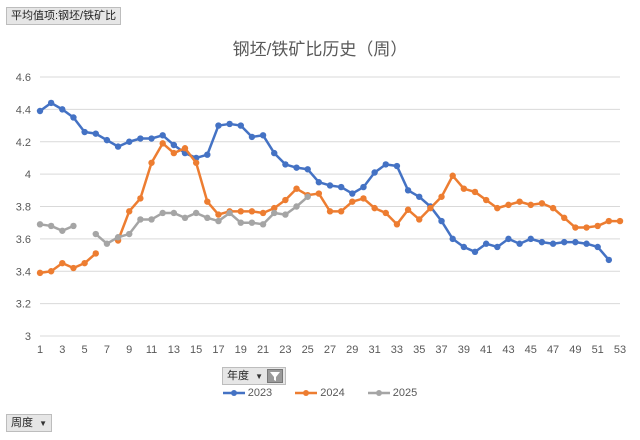 This screenshot has height=440, width=640. Describe the element at coordinates (23, 240) in the screenshot. I see `y-tick-label: 3.6` at that location.